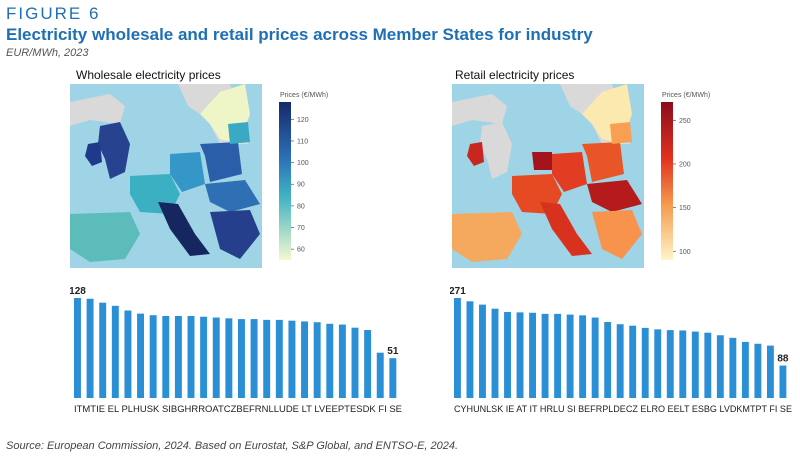 The image size is (800, 461). I want to click on colorbar, so click(667, 181).